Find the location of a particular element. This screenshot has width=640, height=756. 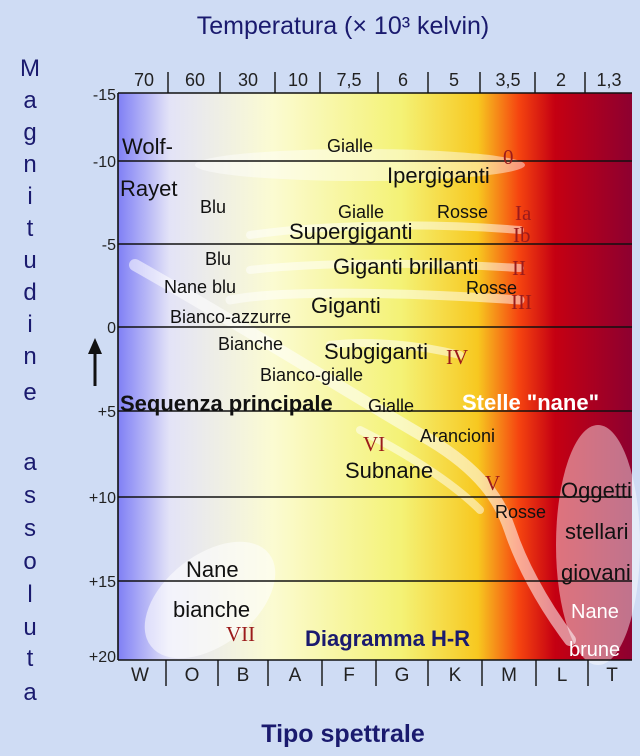

spectral-type-tick: L is located at coordinates (562, 675).